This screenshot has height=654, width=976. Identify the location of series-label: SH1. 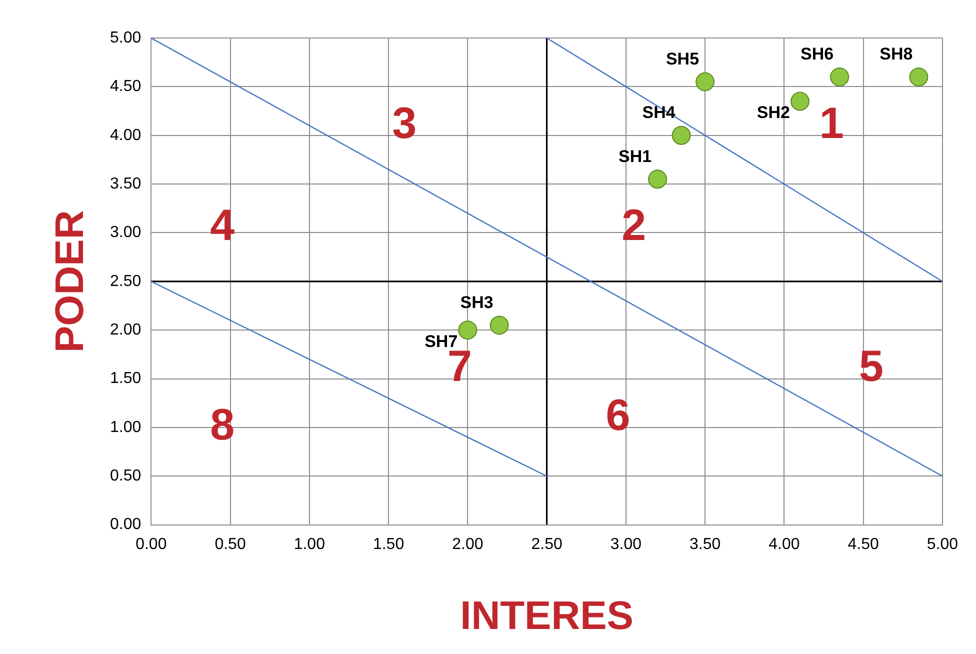
(635, 156).